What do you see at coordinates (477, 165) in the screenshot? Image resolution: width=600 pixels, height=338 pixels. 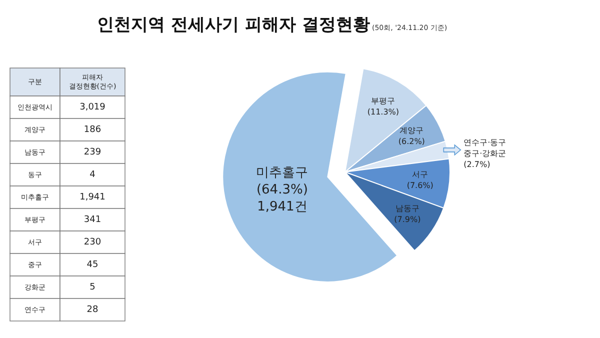 I see `data-label: (2.7%)` at bounding box center [477, 165].